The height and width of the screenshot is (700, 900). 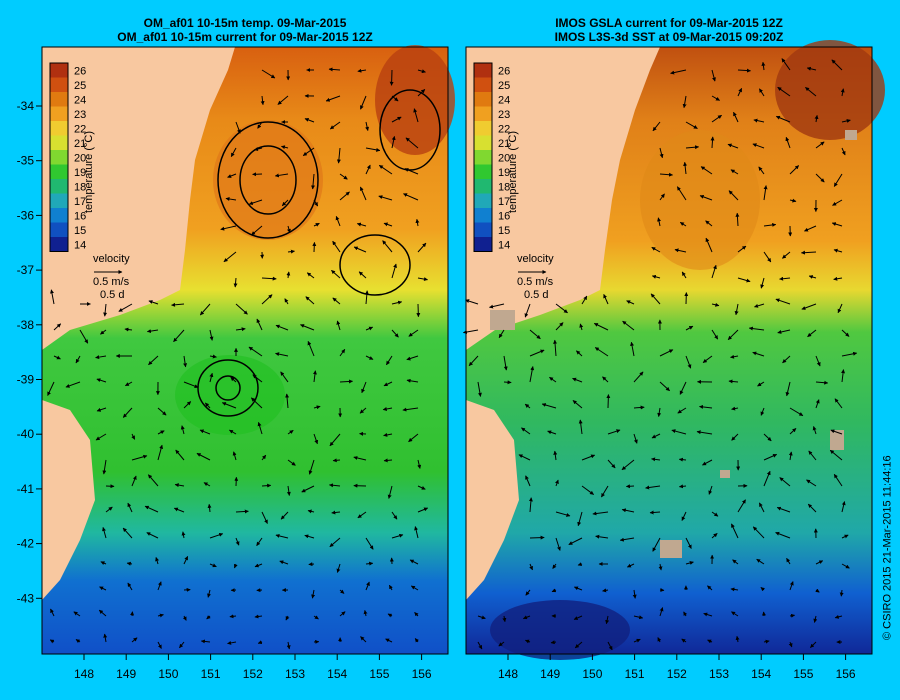 What do you see at coordinates (504, 71) in the screenshot?
I see `colorbar-tick-label: 26` at bounding box center [504, 71].